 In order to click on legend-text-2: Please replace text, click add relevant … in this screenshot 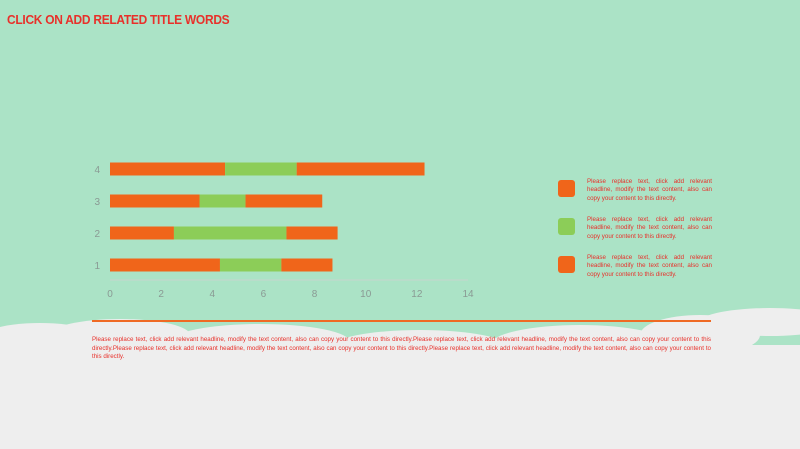, I will do `click(649, 228)`.